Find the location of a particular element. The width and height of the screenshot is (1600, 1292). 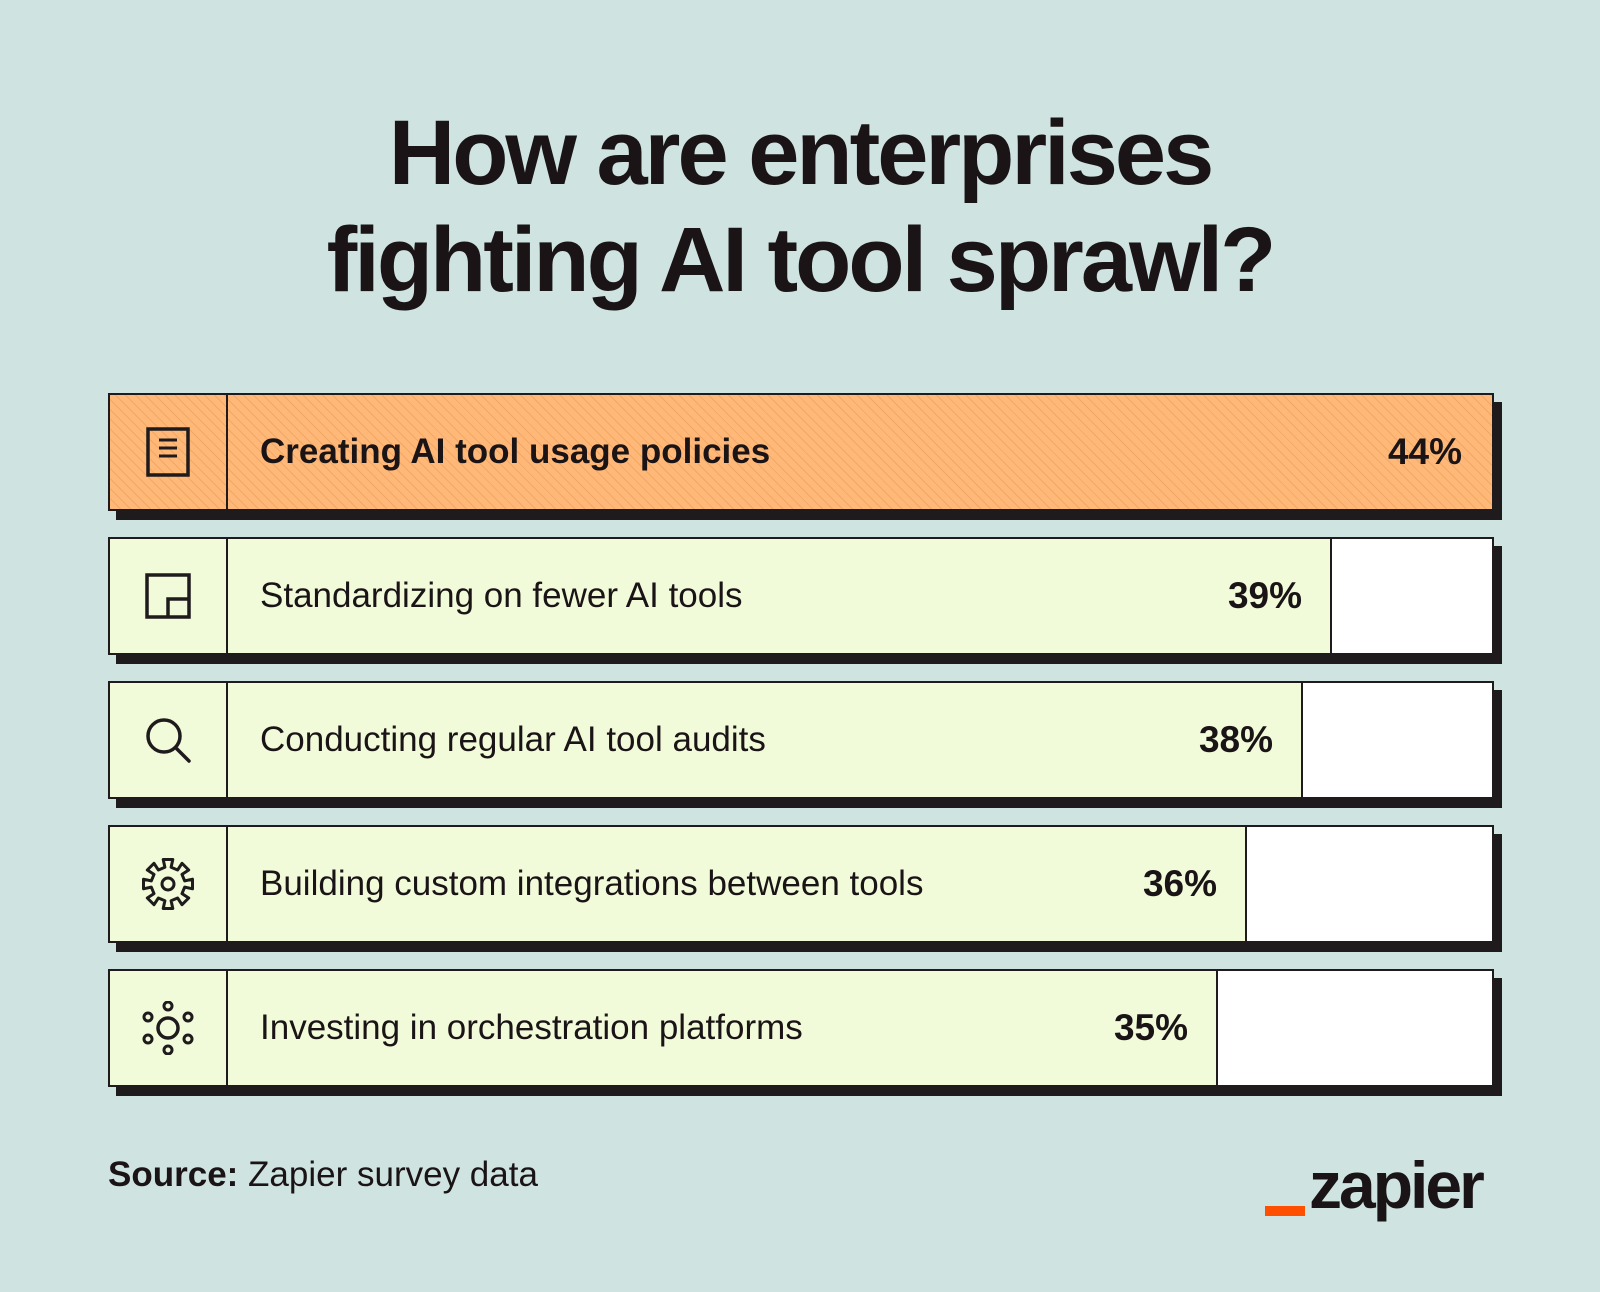

bar-row: Investing in orchestration platforms 35% is located at coordinates (805, 1032).